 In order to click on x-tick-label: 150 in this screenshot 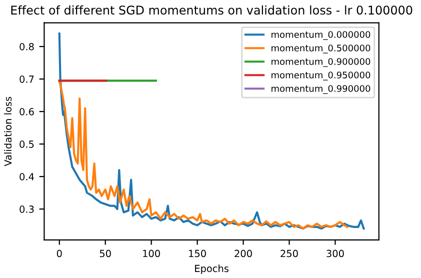, I will do `click(197, 254)`.